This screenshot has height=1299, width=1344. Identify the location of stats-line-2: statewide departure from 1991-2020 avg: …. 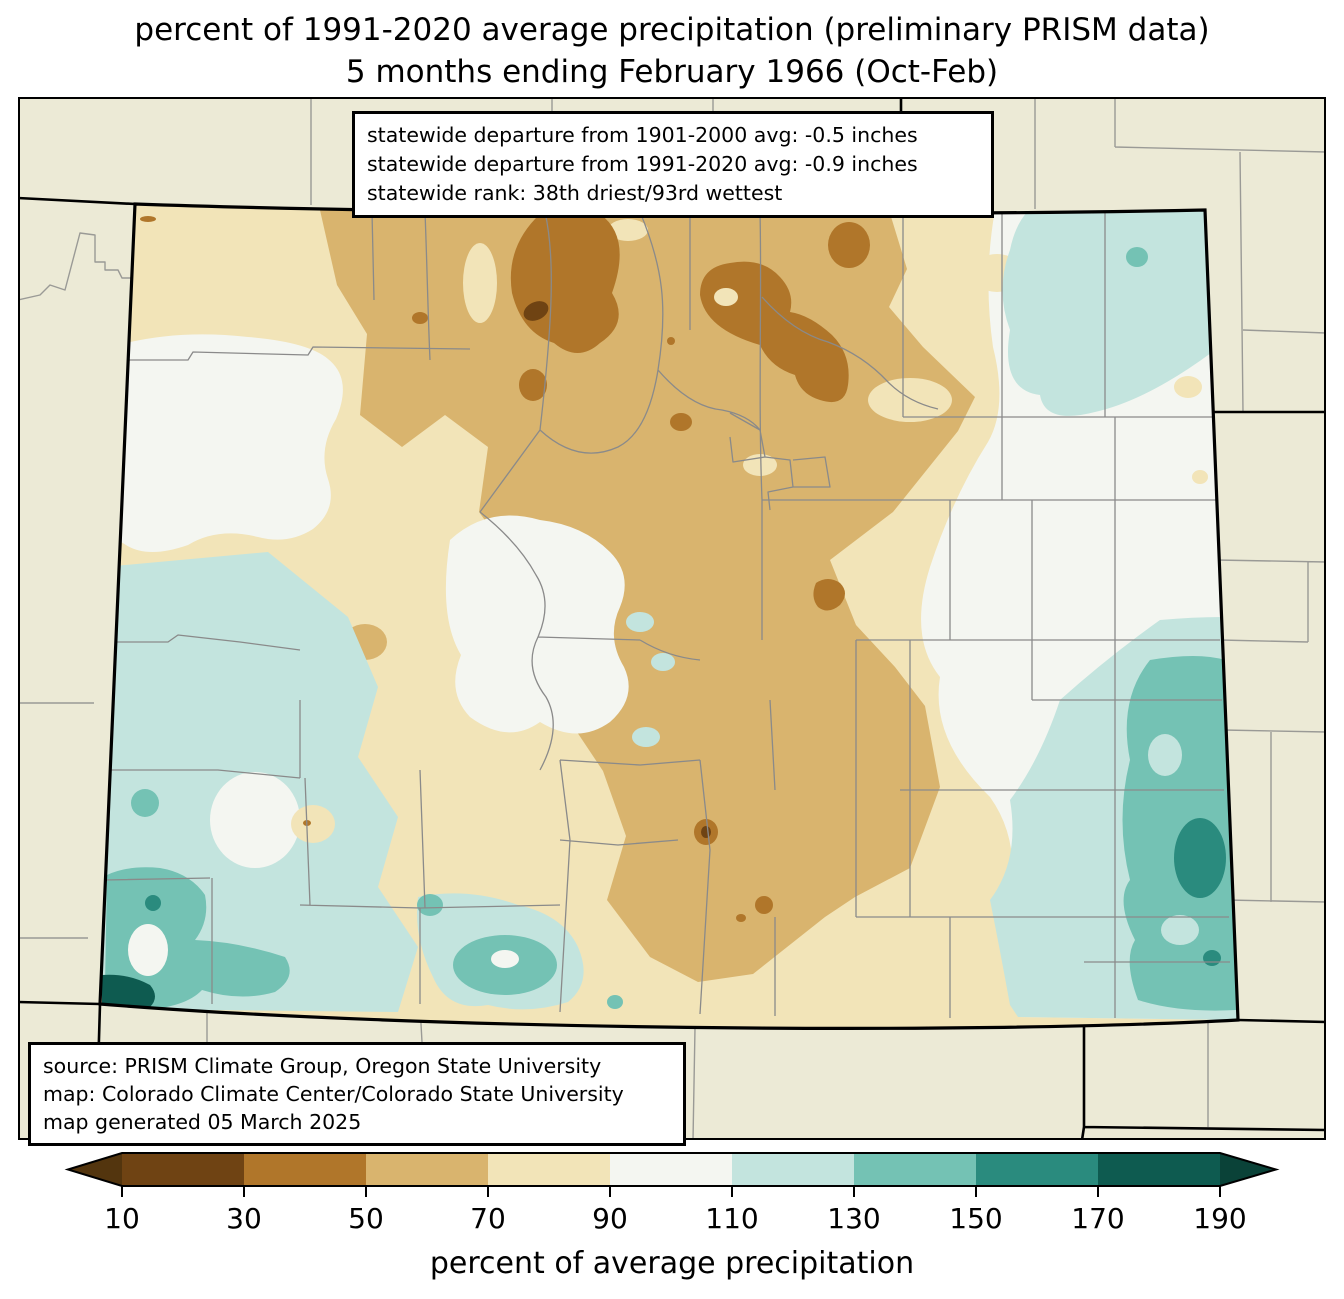
(642, 164).